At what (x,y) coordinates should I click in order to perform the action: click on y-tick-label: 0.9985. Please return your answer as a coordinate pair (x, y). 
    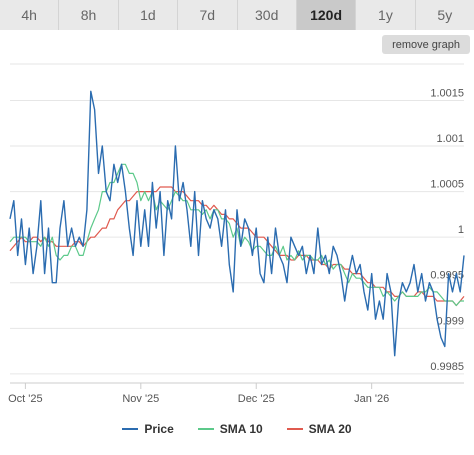
    Looking at the image, I should click on (447, 367).